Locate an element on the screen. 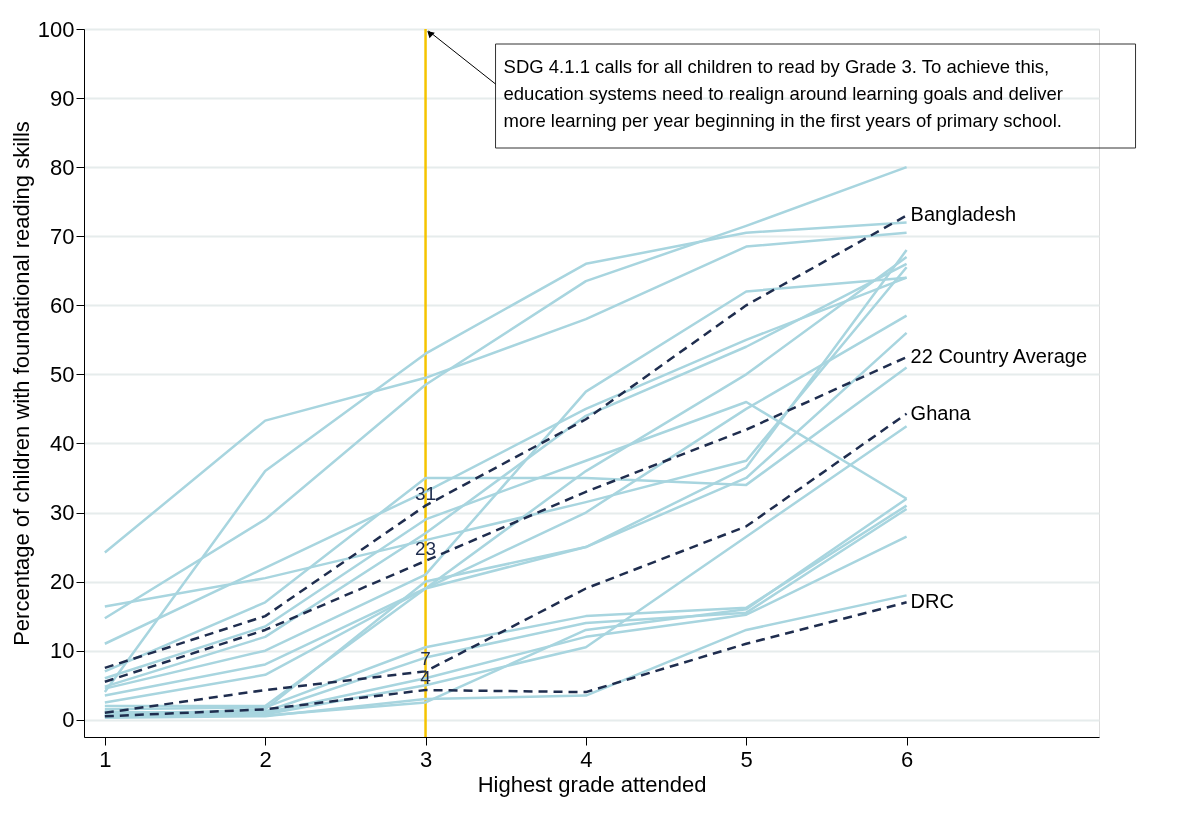  x-tick-label: 4 is located at coordinates (586, 759).